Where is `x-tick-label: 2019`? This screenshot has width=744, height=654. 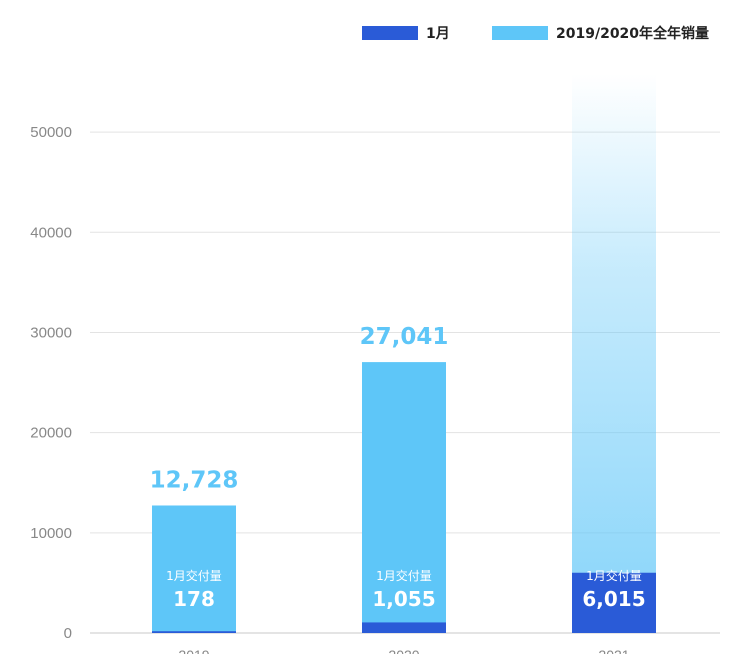 x-tick-label: 2019 is located at coordinates (193, 650).